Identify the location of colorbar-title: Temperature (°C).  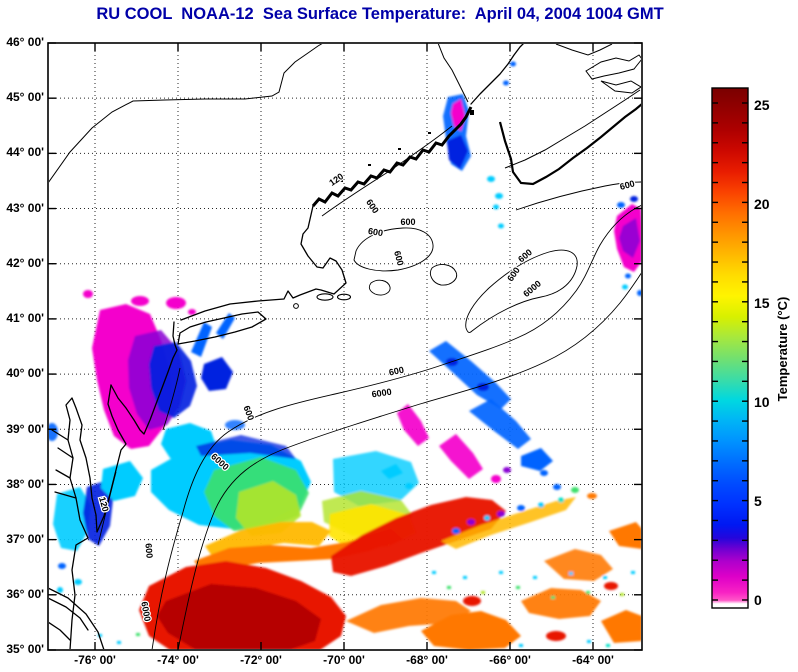
(782, 349).